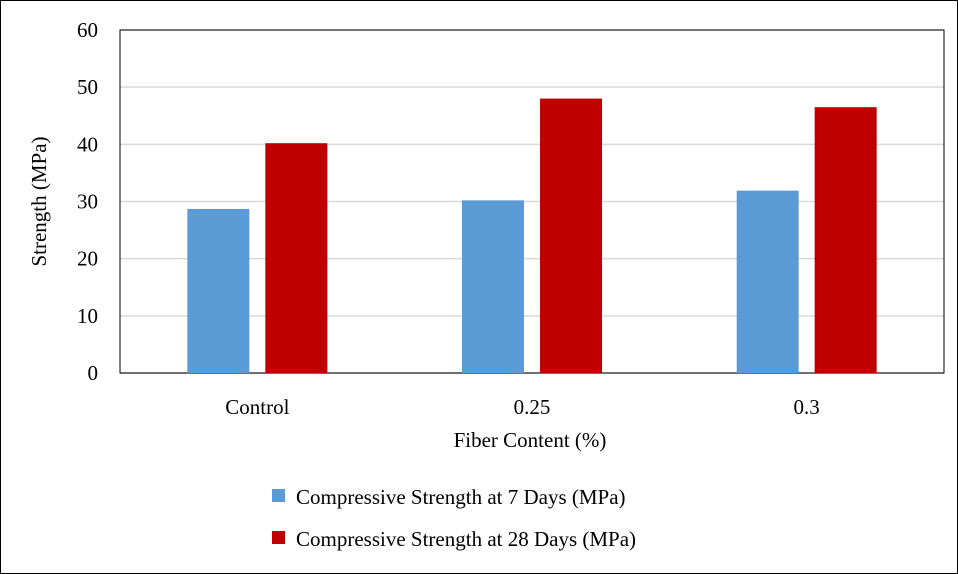 This screenshot has width=958, height=574. I want to click on y-tick-label: 40, so click(87, 144).